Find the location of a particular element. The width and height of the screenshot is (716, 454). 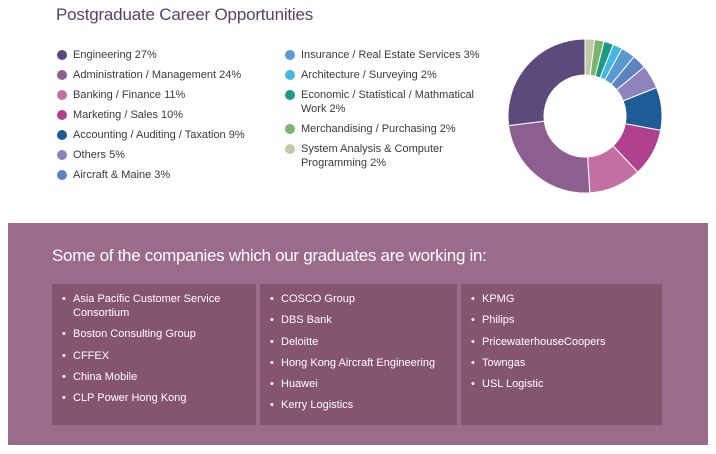

legend-label: Engineering 27% is located at coordinates (115, 55).